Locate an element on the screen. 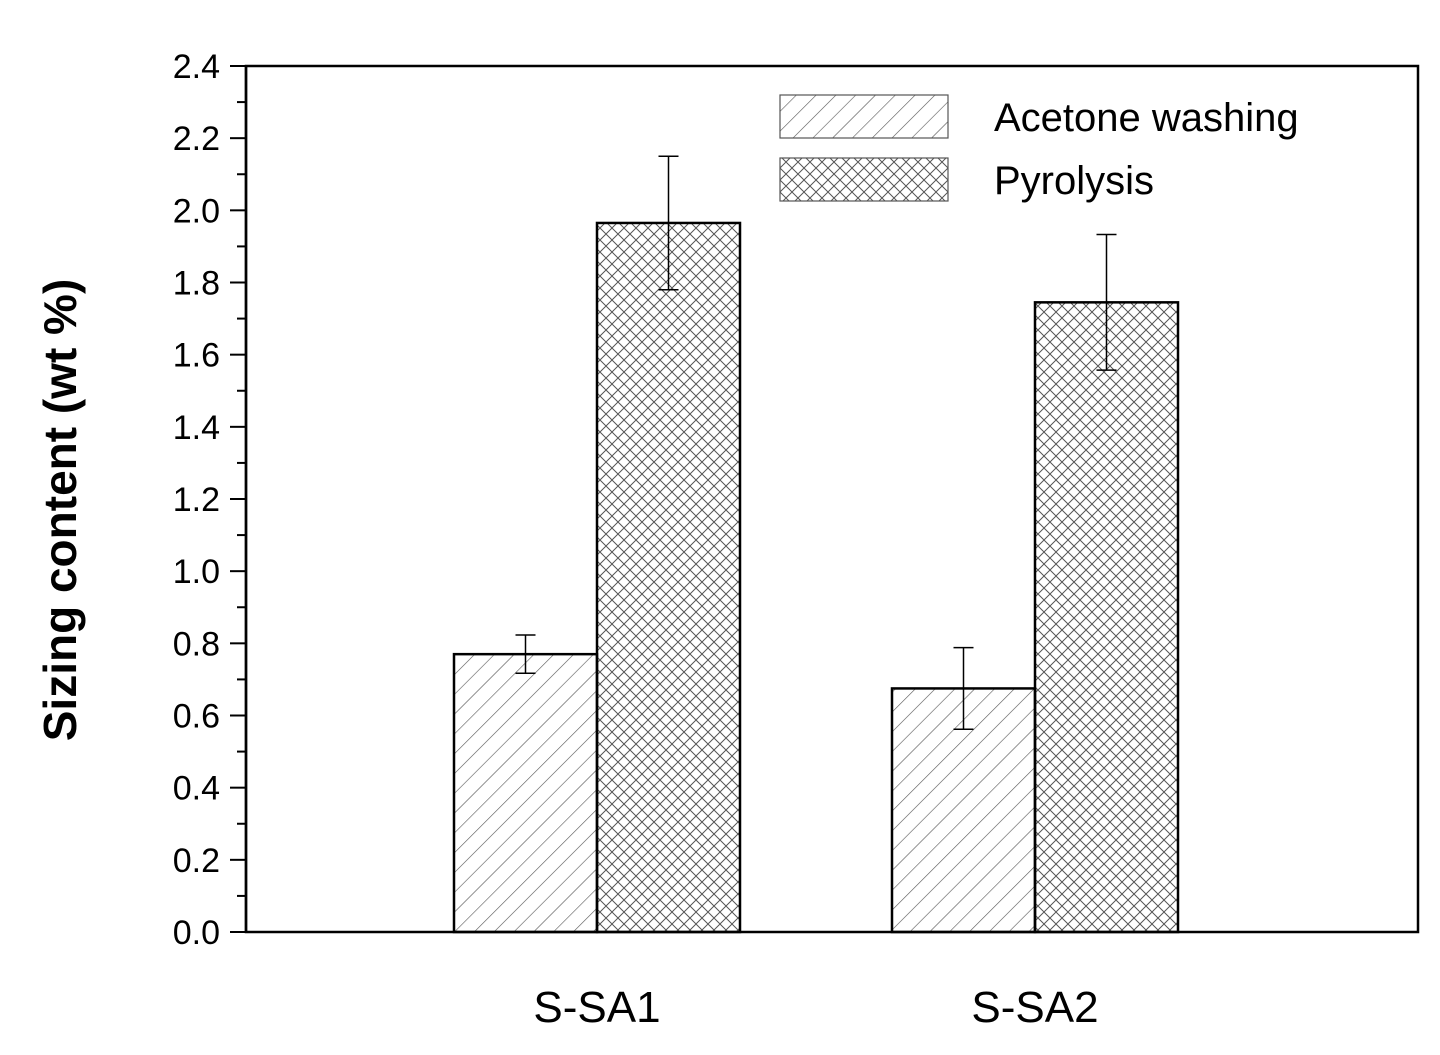 The width and height of the screenshot is (1440, 1055). y-tick-label: 0.6 is located at coordinates (196, 717).